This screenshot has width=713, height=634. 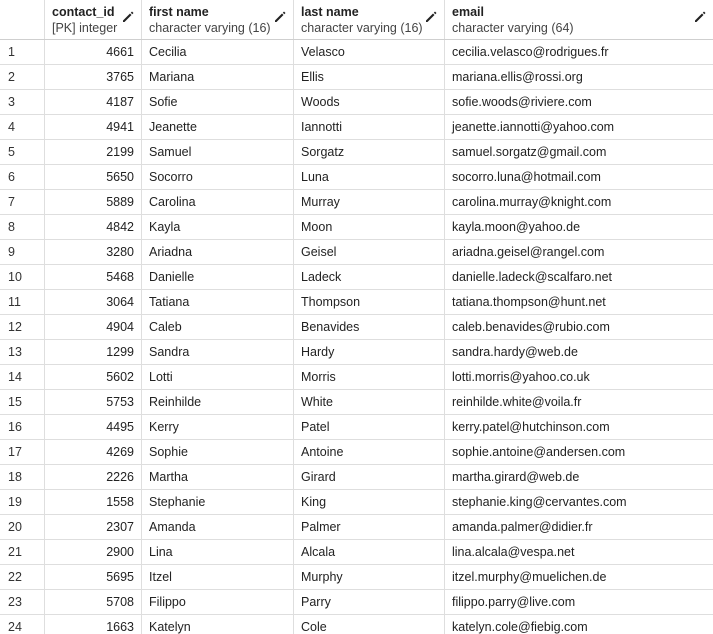 What do you see at coordinates (93, 19) in the screenshot?
I see `column-header-contact-id: contact_id [PK] integer` at bounding box center [93, 19].